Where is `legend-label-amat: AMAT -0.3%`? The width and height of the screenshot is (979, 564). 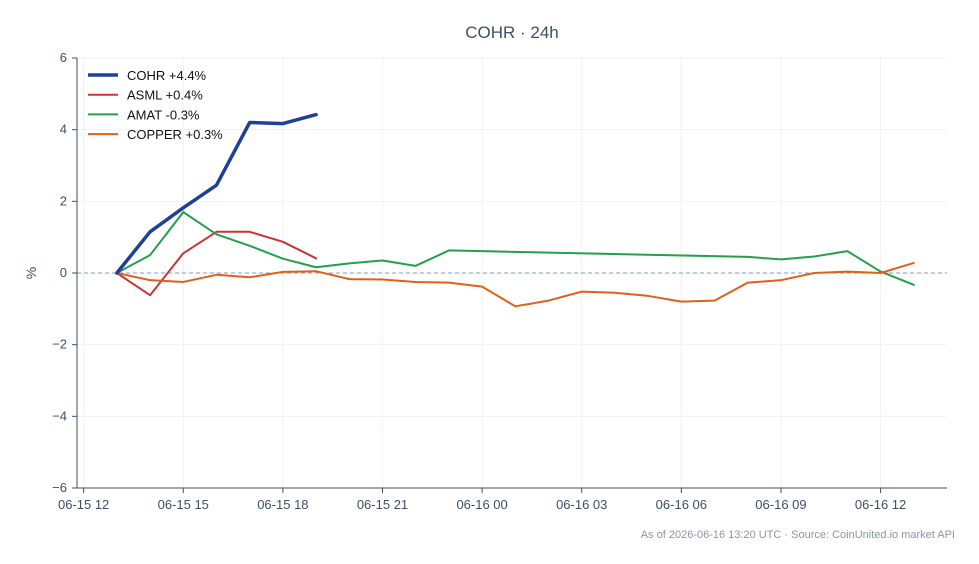
legend-label-amat: AMAT -0.3% is located at coordinates (163, 114).